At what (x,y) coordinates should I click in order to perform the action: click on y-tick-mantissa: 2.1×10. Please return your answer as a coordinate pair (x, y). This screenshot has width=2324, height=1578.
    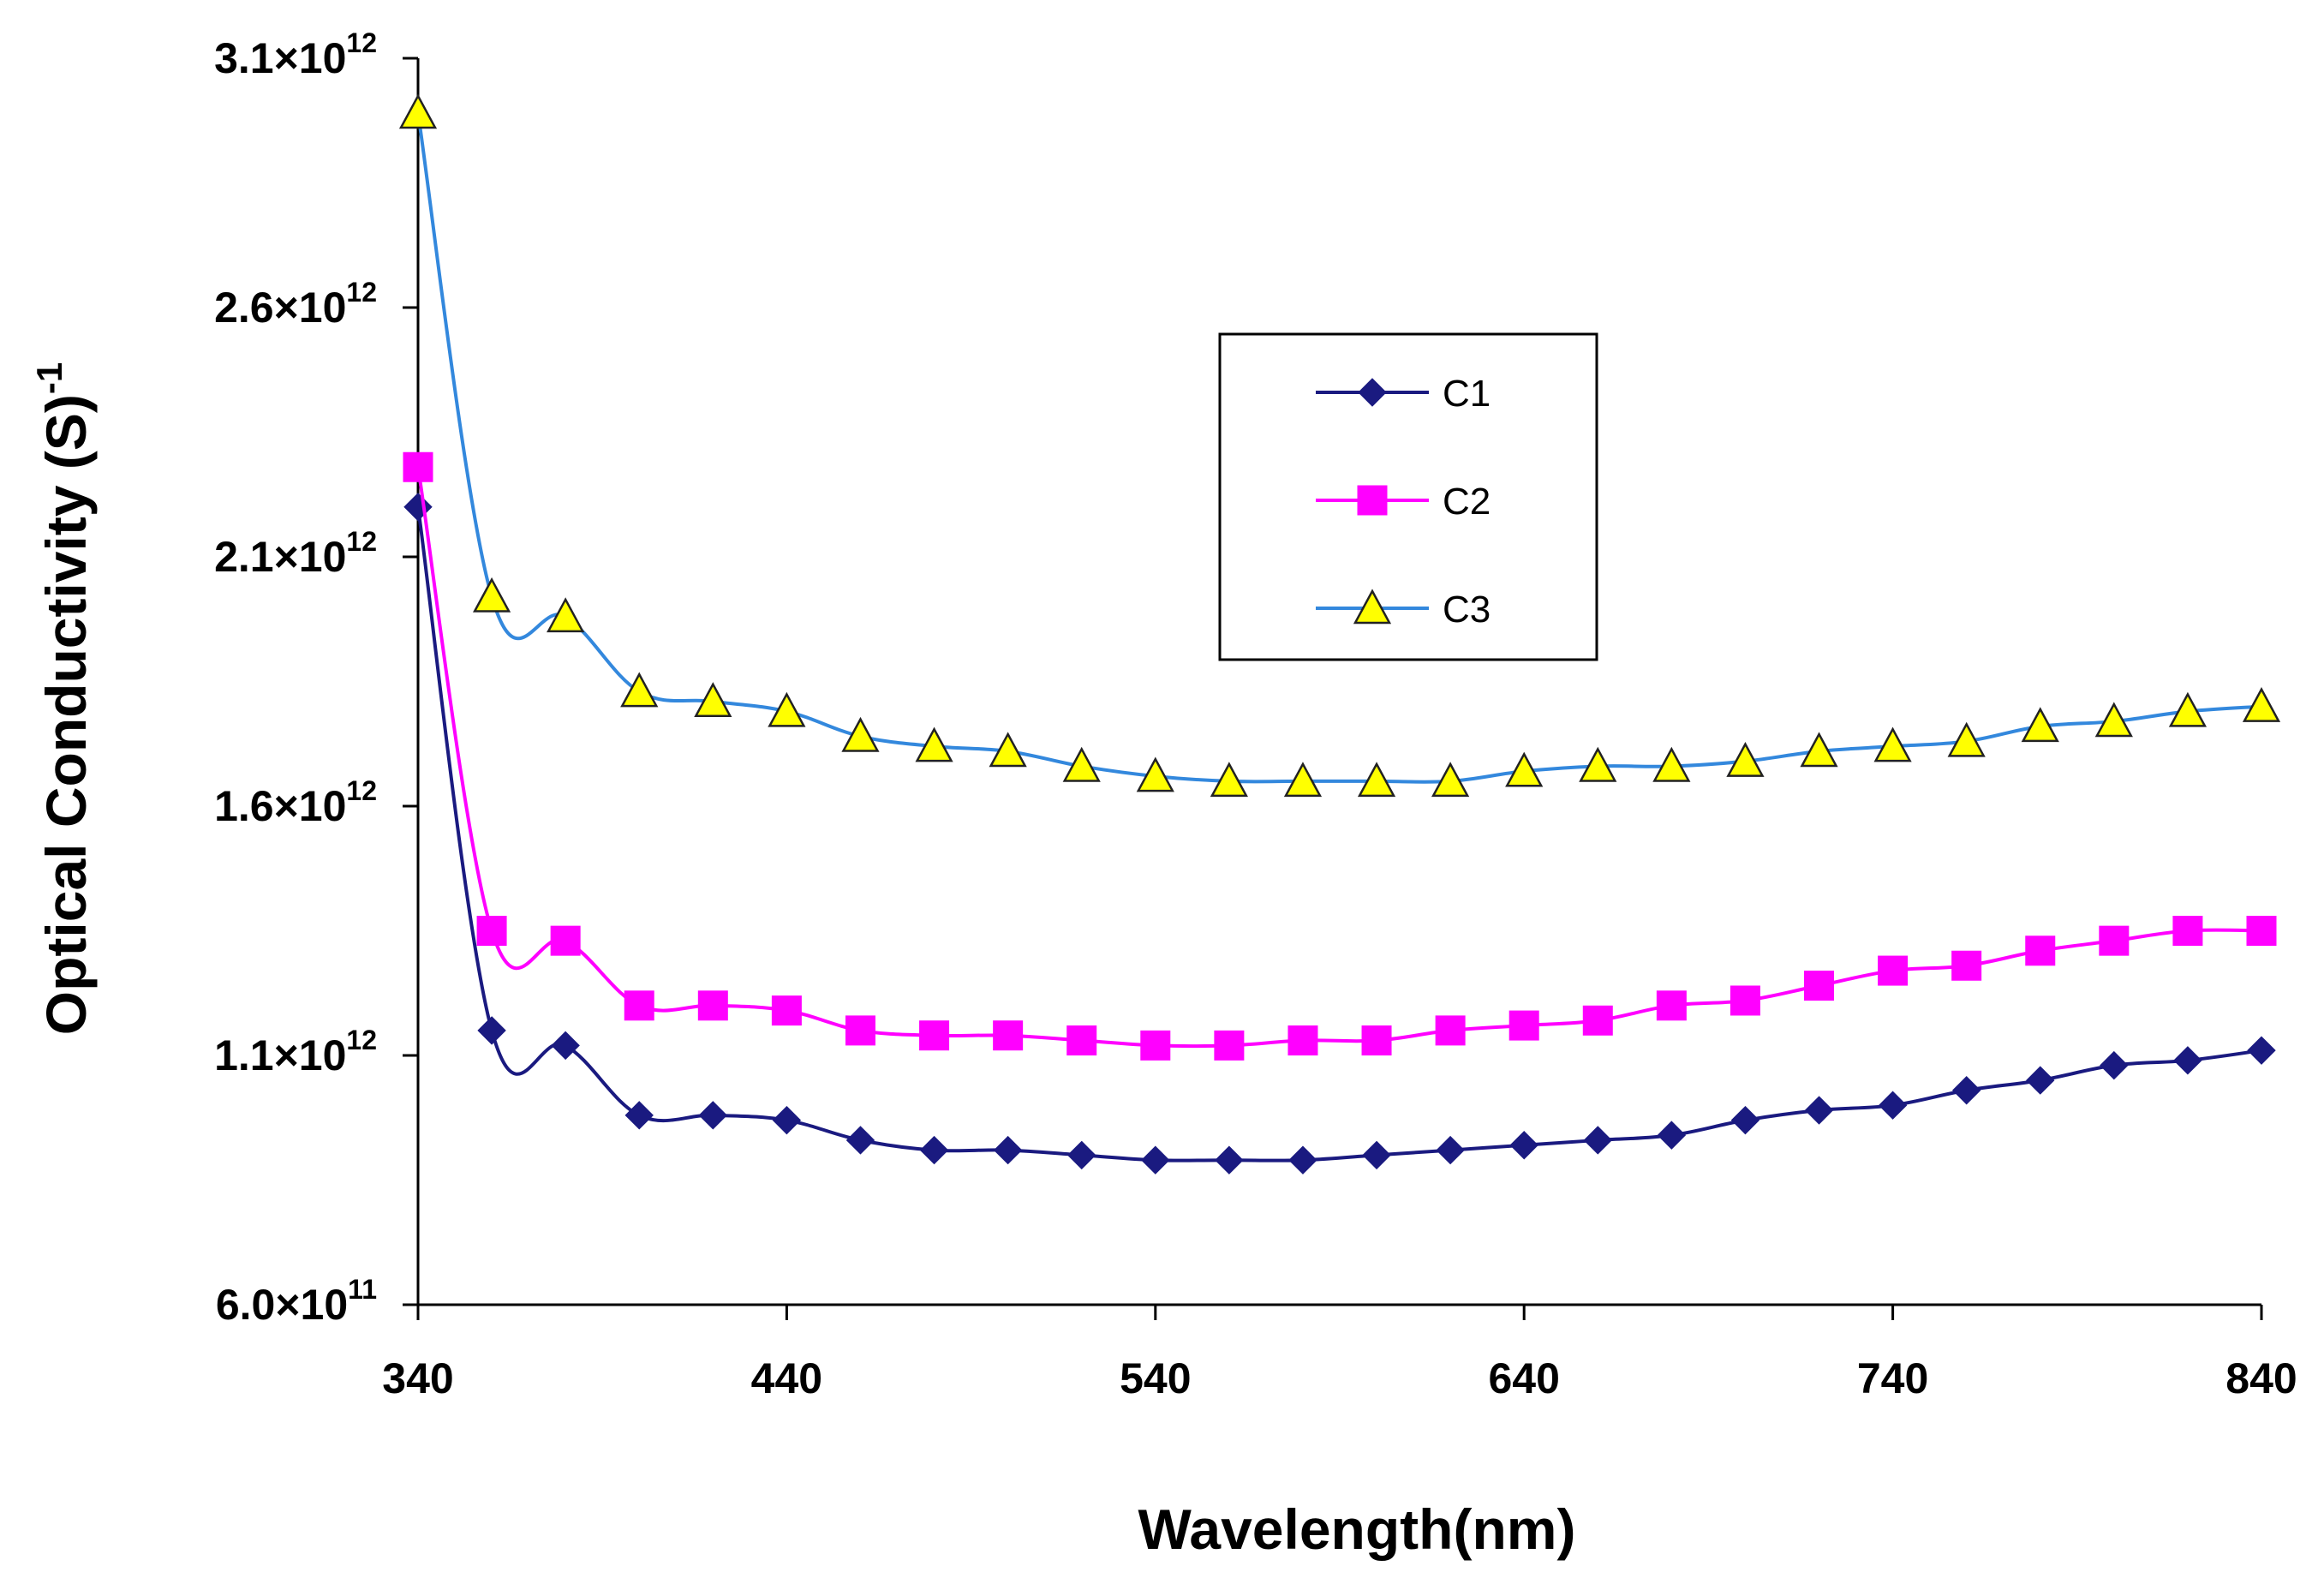
    Looking at the image, I should click on (280, 557).